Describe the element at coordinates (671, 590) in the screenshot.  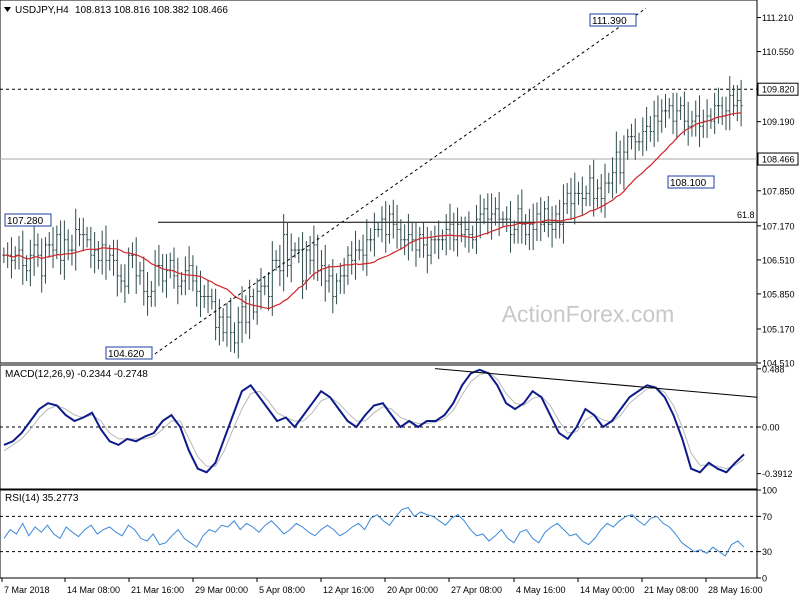
I see `x-axis-label: 21 May 08:00` at that location.